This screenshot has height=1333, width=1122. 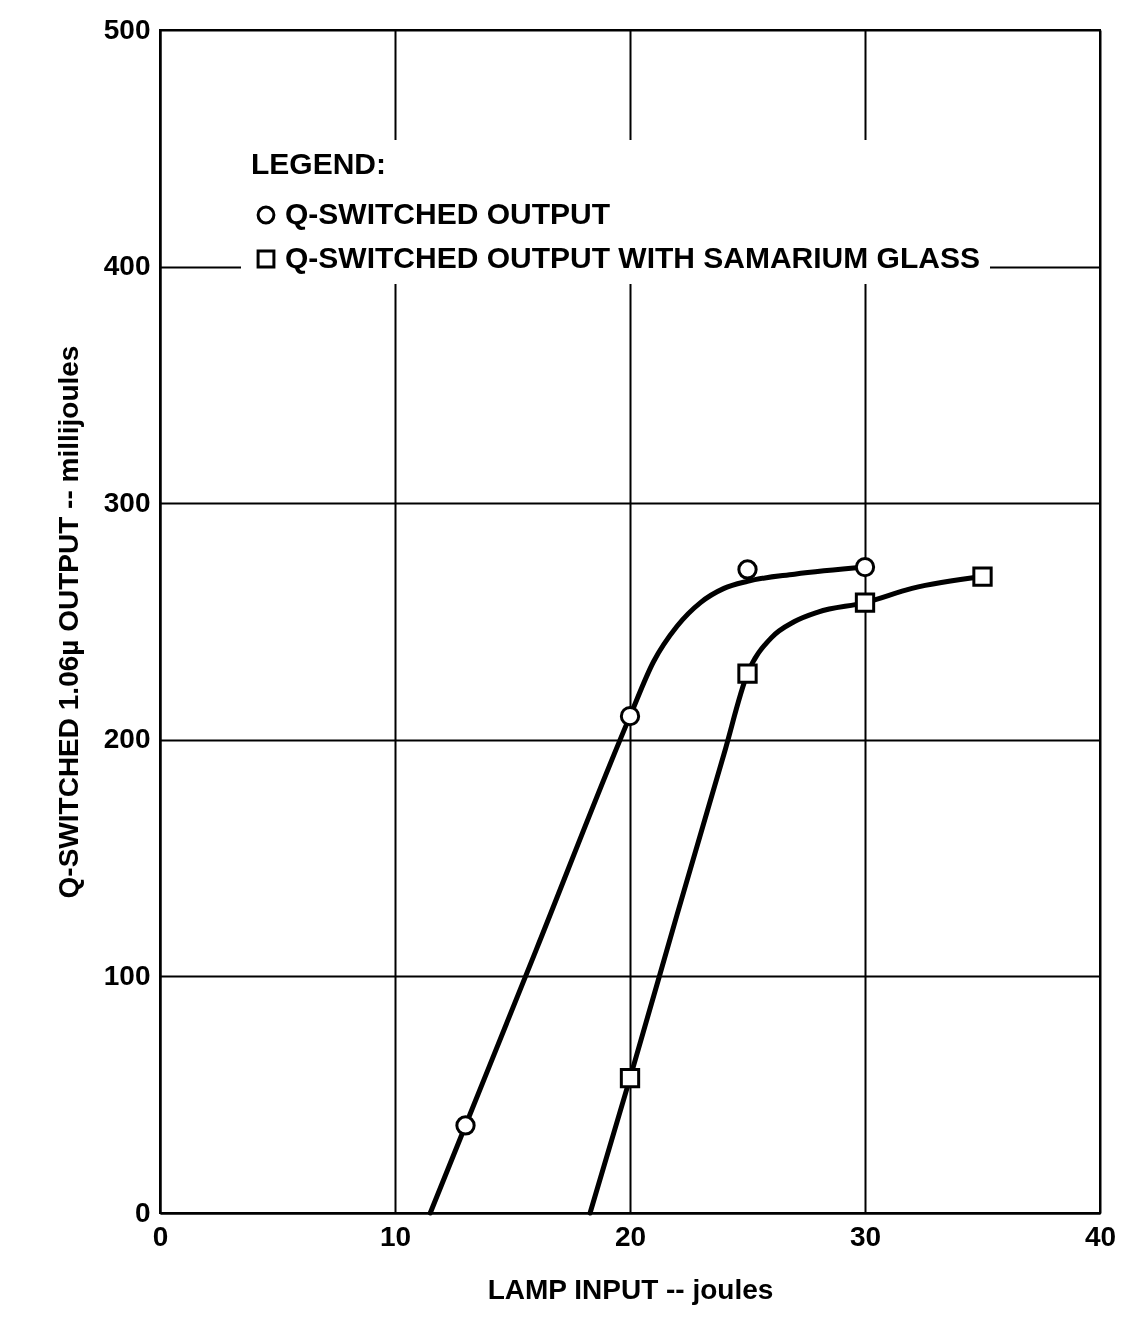 I want to click on legend-title: LEGEND:, so click(x=318, y=163).